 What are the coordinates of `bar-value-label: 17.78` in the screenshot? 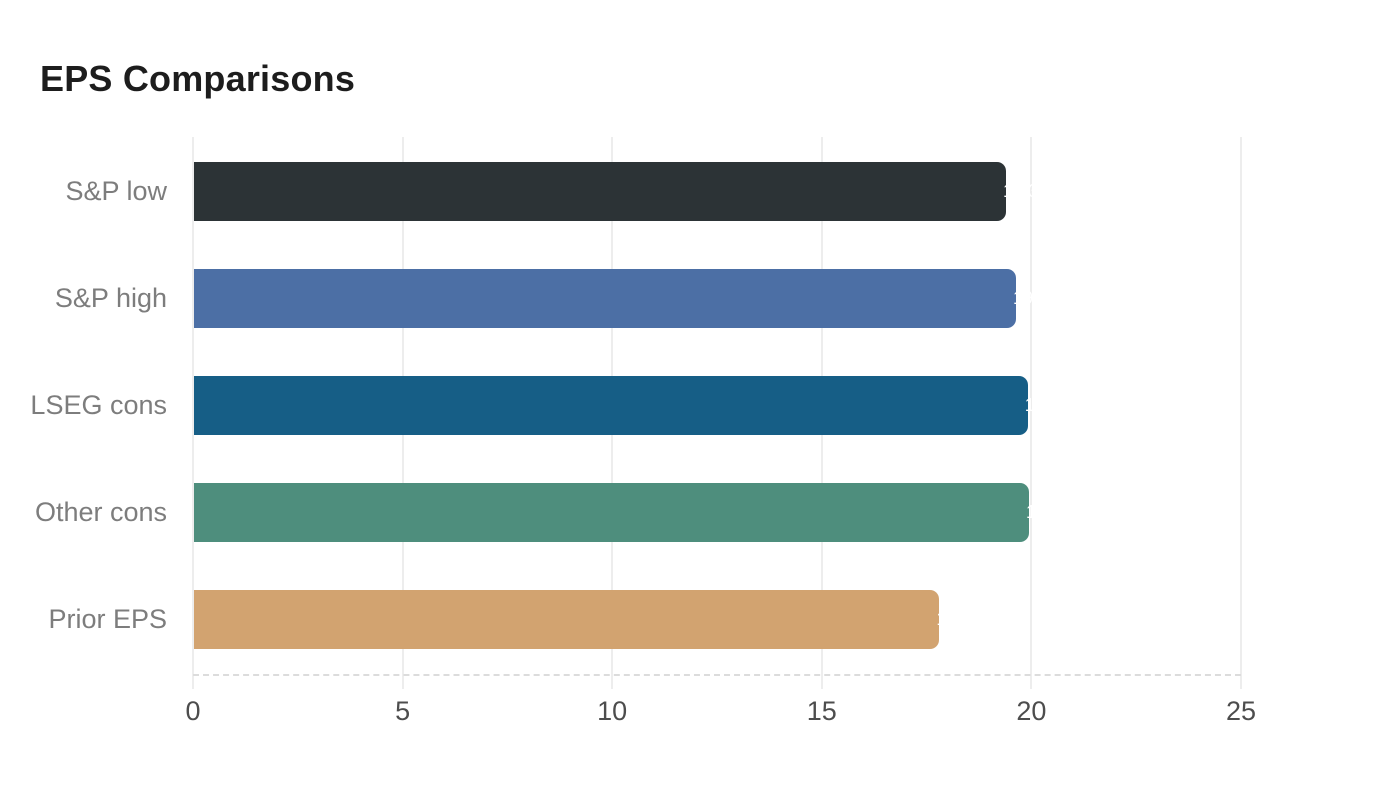 It's located at (959, 619).